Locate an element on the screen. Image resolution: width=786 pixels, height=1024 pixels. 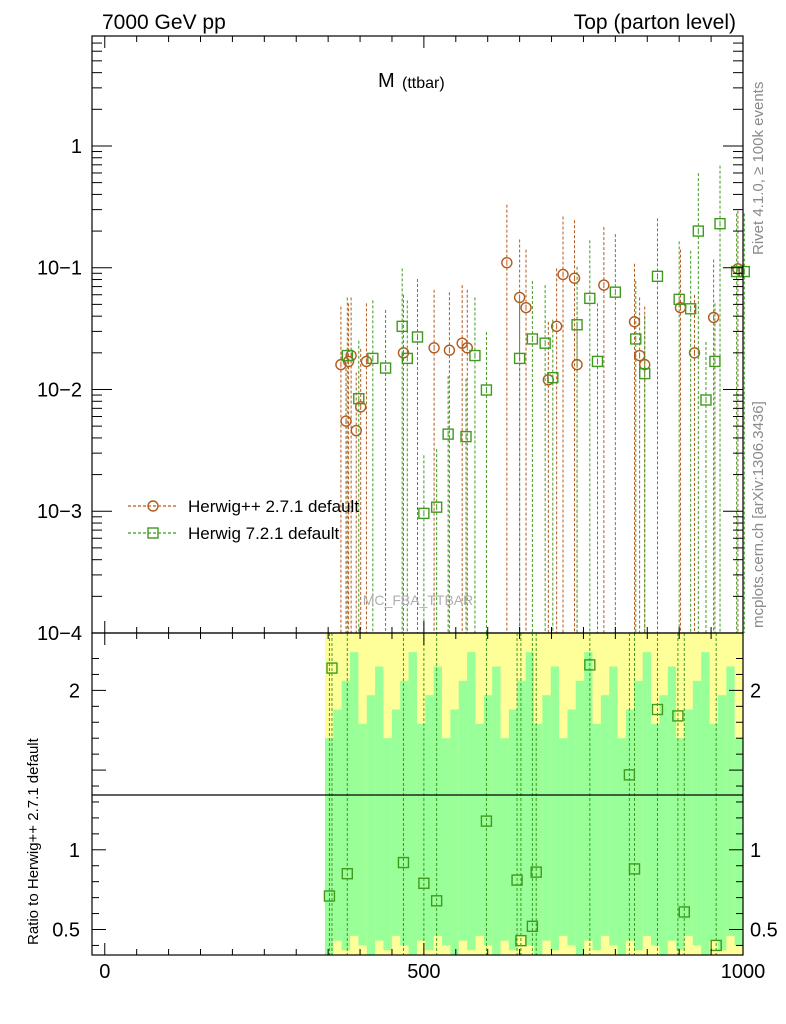
rivet-version-label: Rivet 4.1.0, ≥ 100k events is located at coordinates (758, 168).